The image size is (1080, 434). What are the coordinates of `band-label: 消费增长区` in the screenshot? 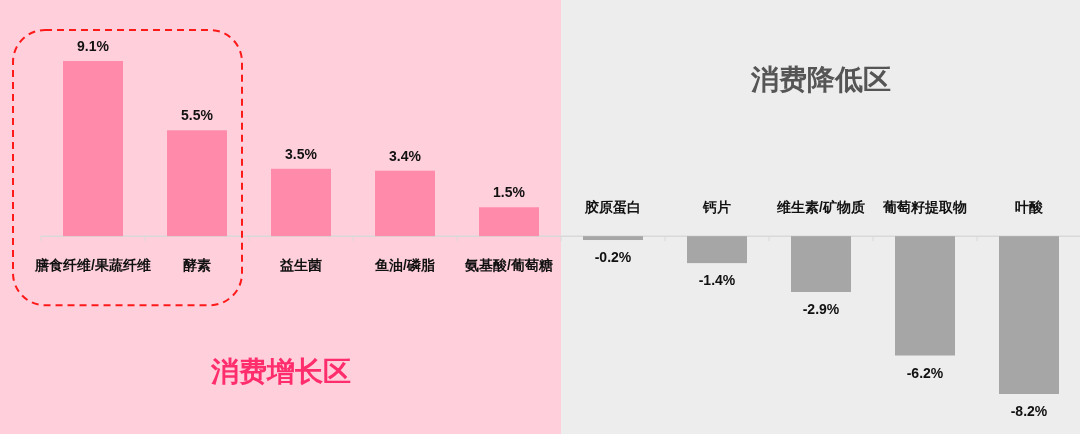 It's located at (280, 371).